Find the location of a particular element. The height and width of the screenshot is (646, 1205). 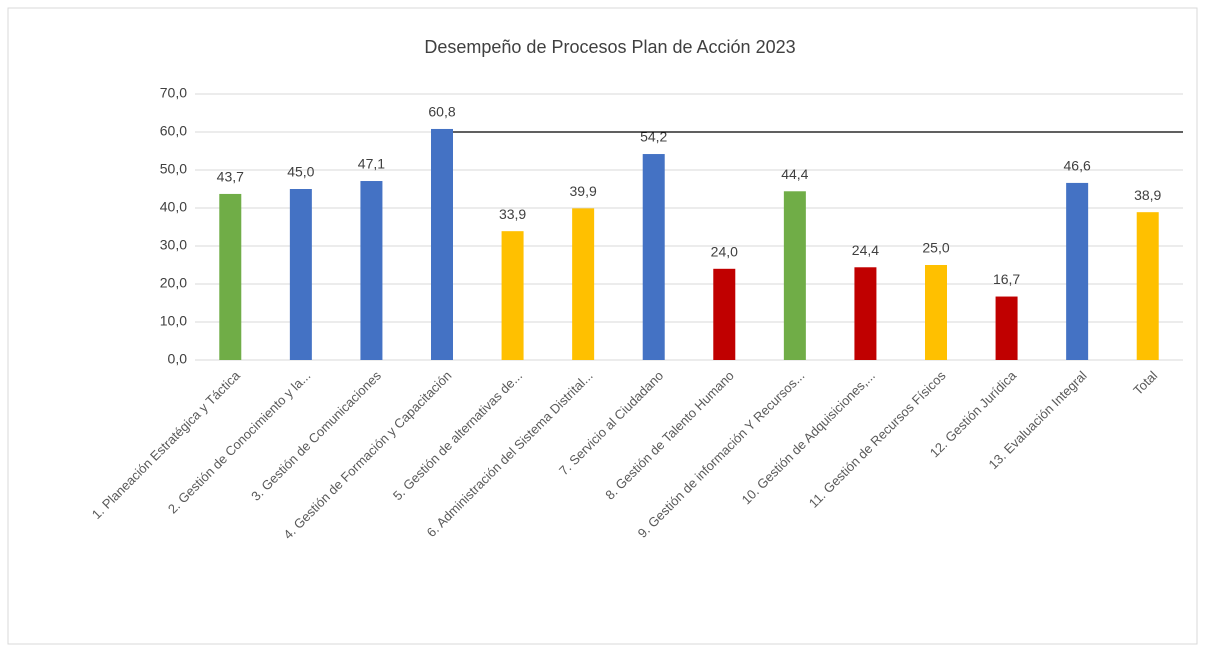

x-tick-label: Total is located at coordinates (1145, 383).